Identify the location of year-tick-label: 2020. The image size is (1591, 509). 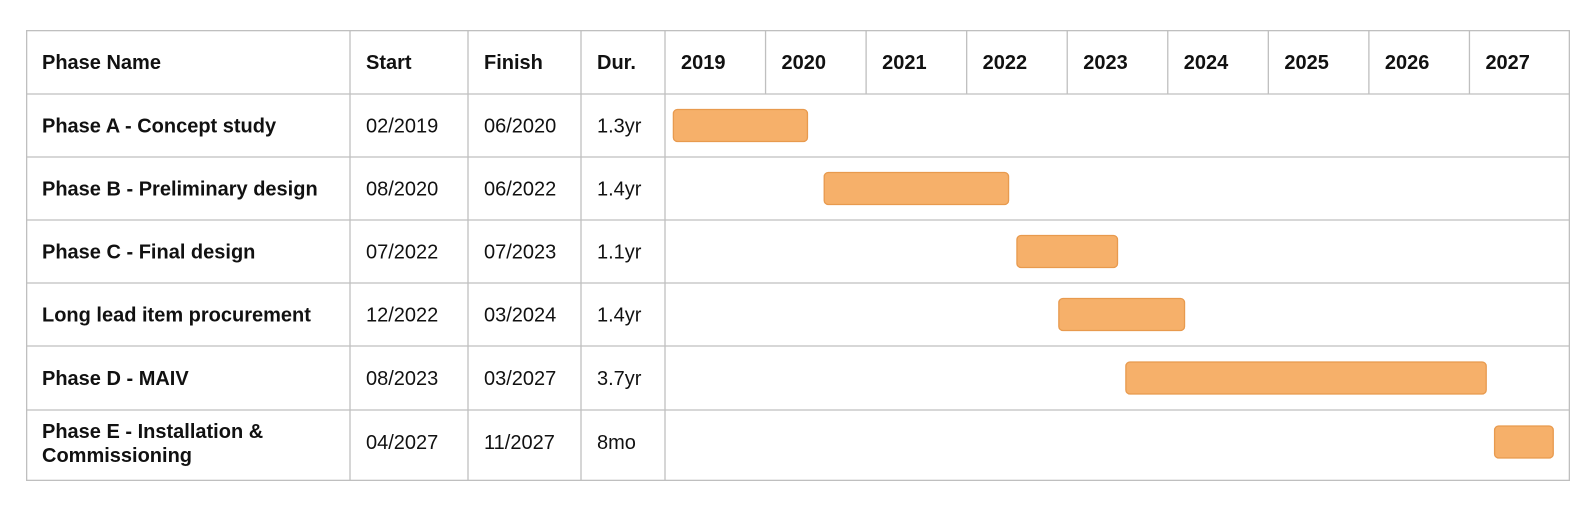
(804, 63).